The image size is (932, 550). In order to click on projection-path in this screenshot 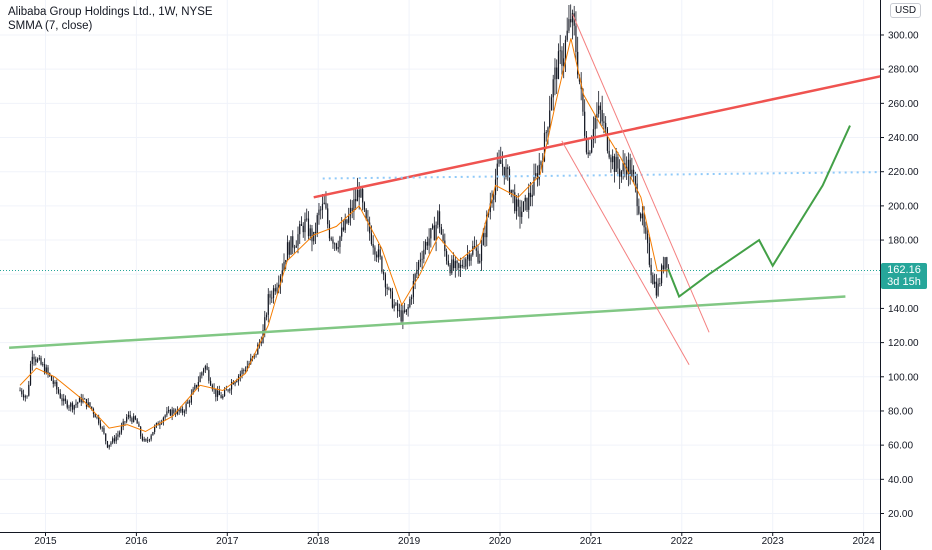, I will do `click(759, 212)`.